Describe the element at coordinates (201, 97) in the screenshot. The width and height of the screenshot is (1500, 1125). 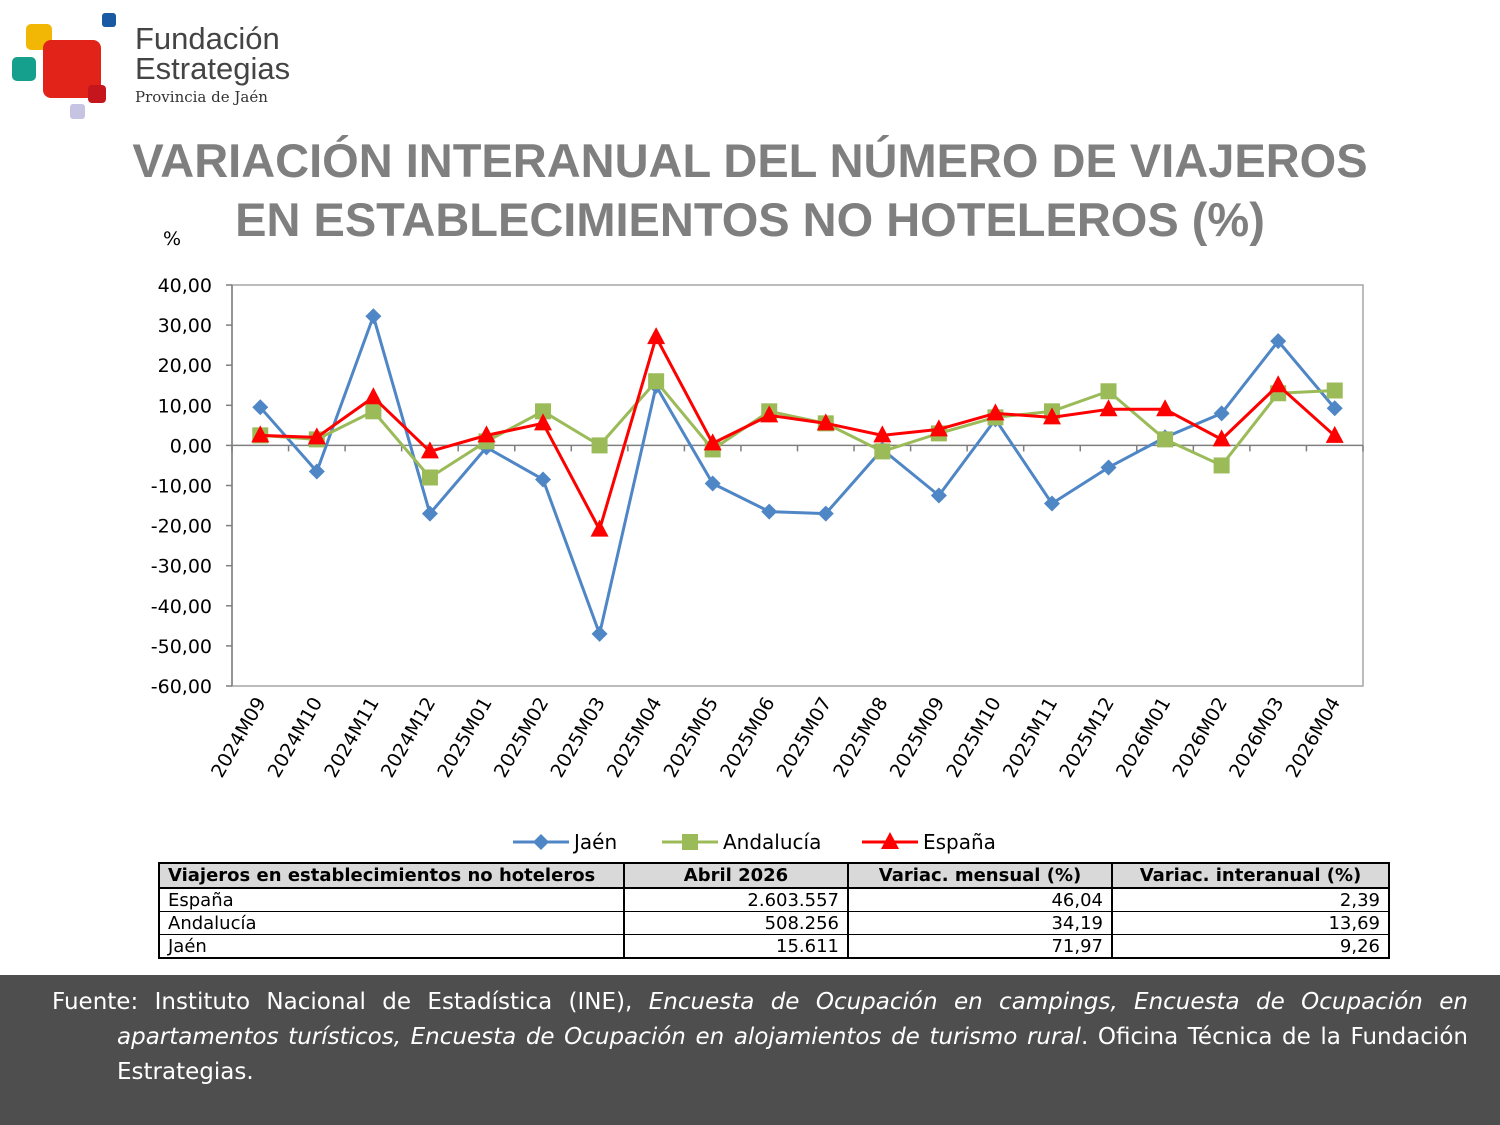
I see `logo-text-provincia: Provincia de Jaén` at that location.